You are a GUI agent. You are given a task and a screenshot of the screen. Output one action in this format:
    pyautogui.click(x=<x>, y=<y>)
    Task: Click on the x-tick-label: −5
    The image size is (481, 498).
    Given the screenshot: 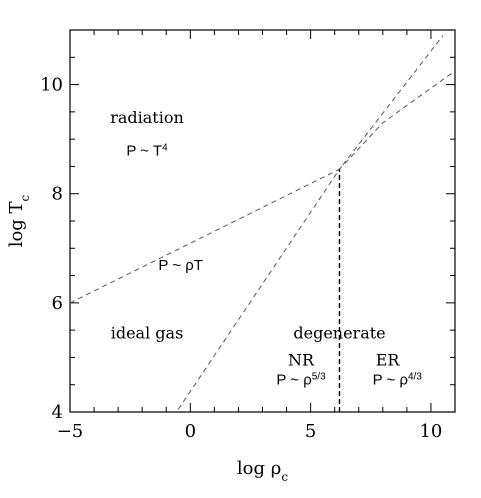 What is the action you would take?
    pyautogui.click(x=70, y=431)
    